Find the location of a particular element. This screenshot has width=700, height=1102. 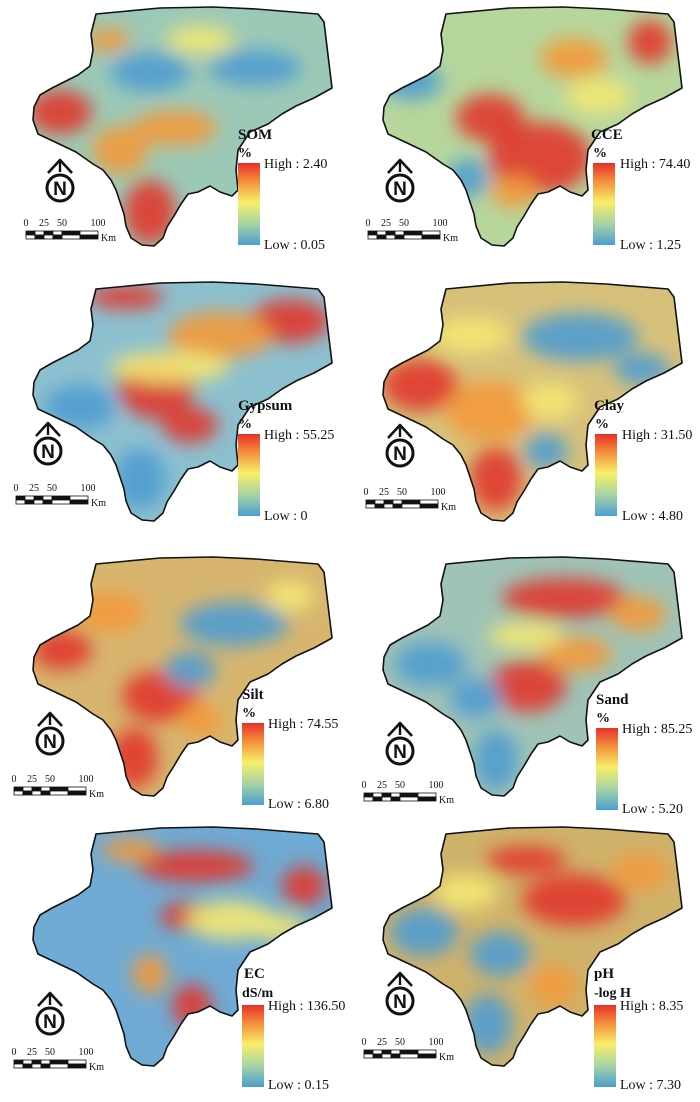

legend-high-label: High : 74.55 is located at coordinates (303, 724).